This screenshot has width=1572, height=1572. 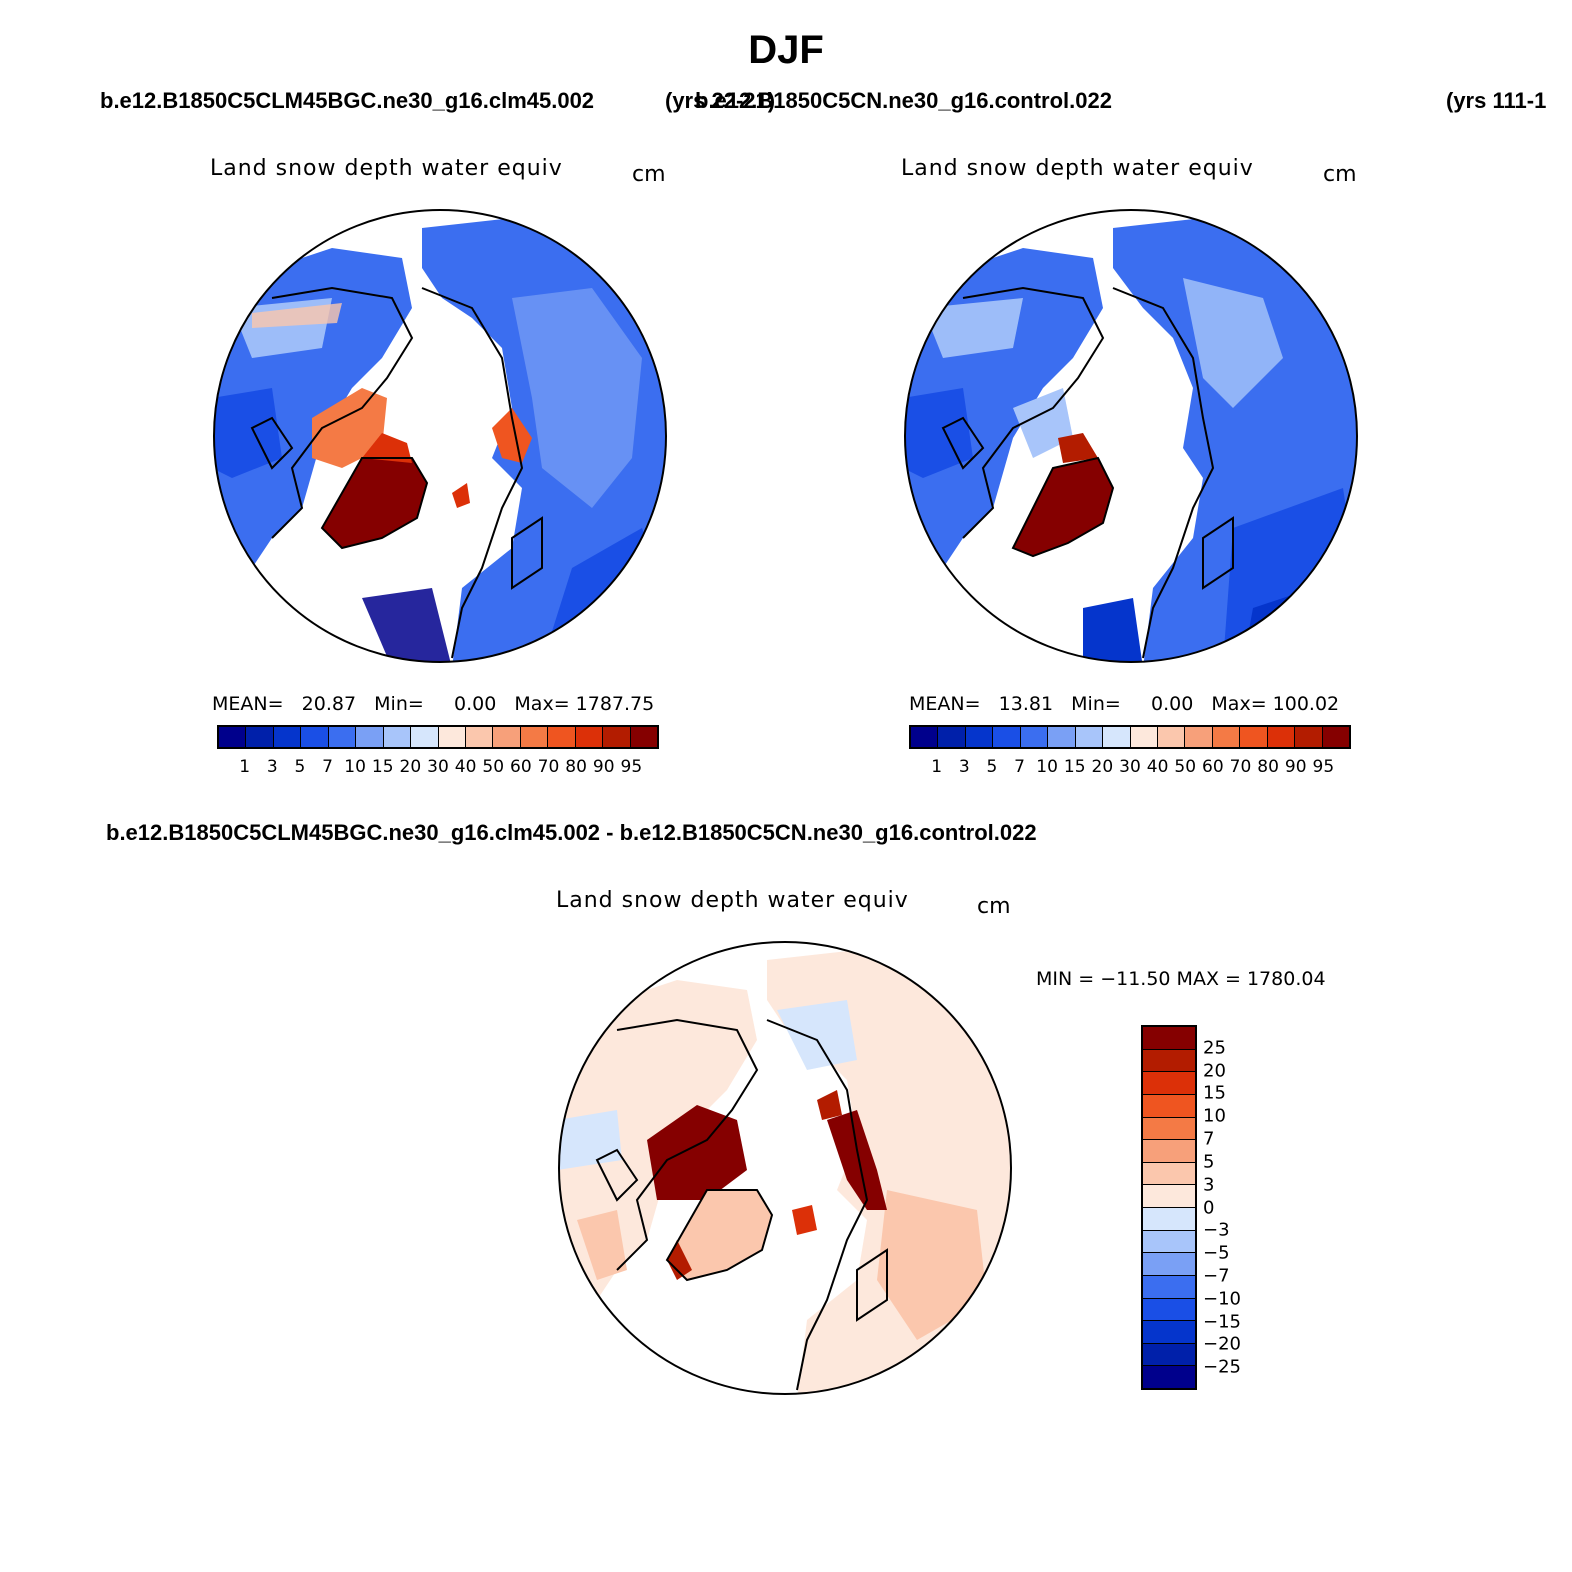 I want to click on panel2-polar-map, so click(x=1131, y=436).